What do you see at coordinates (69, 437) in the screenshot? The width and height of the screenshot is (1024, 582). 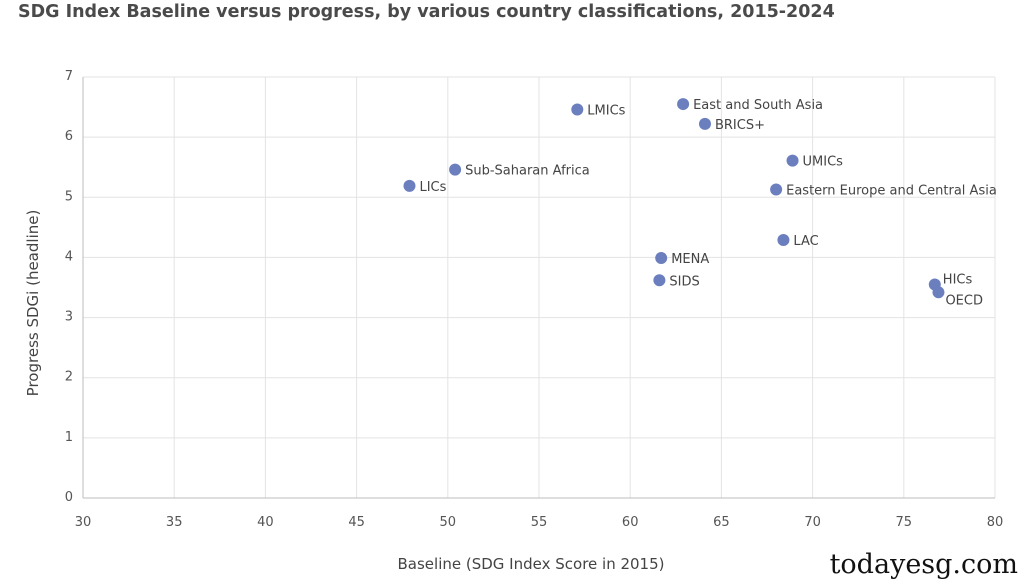 I see `y-tick-label: 1` at bounding box center [69, 437].